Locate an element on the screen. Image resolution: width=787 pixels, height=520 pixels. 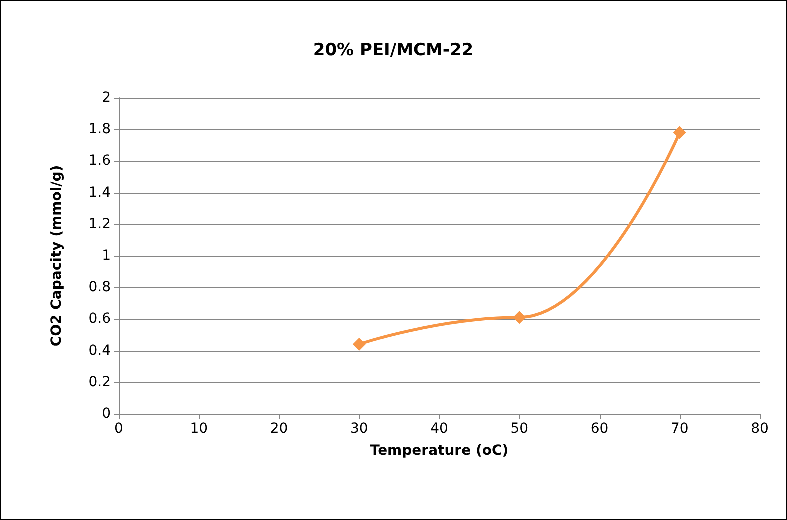
y-tick-label: 1.4 is located at coordinates (100, 192).